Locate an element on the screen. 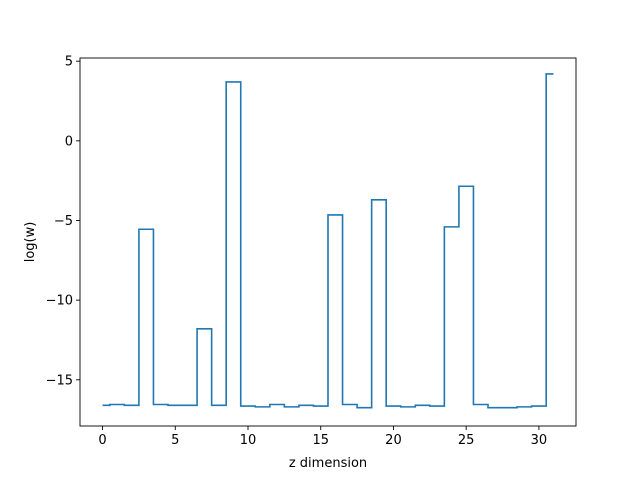  x-tick-label: 15 is located at coordinates (320, 440).